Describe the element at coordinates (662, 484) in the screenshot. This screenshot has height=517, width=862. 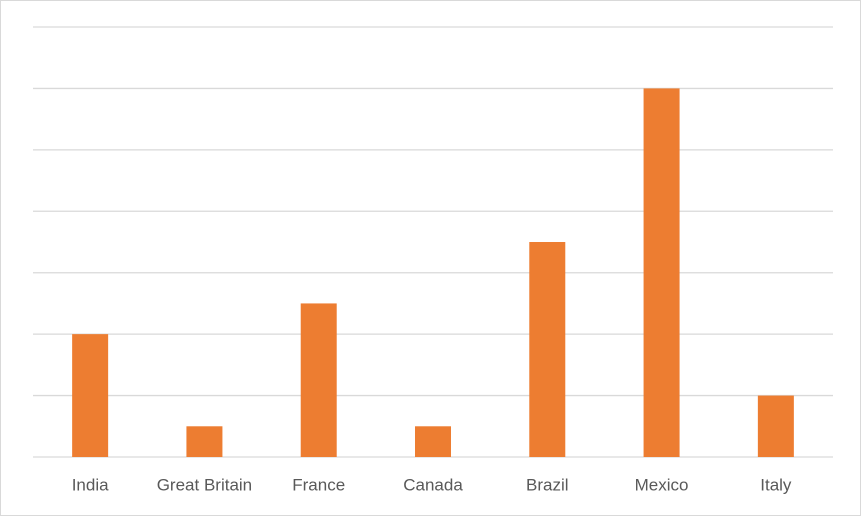
I see `x-tick-label: Mexico` at that location.